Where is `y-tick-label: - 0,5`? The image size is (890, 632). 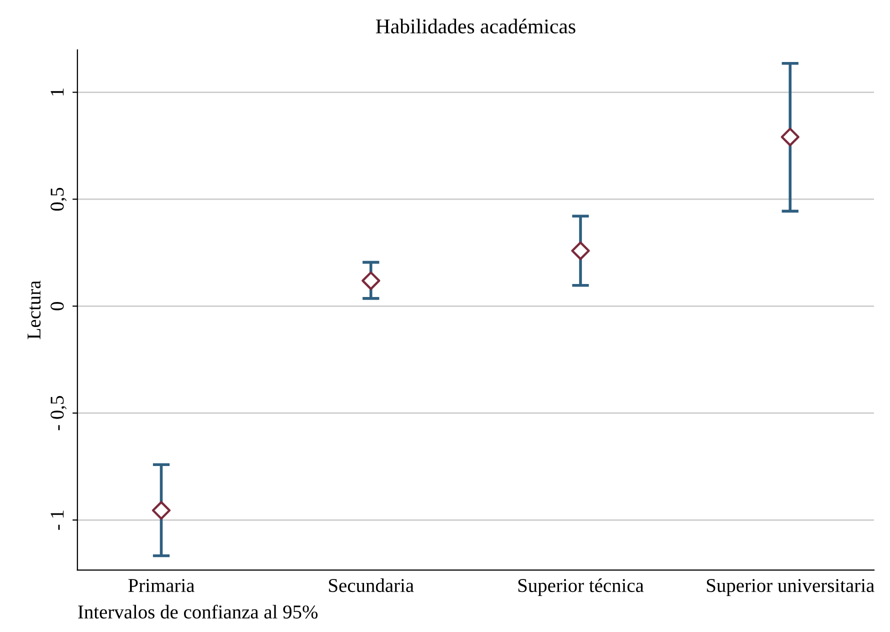
y-tick-label: - 0,5 is located at coordinates (58, 413).